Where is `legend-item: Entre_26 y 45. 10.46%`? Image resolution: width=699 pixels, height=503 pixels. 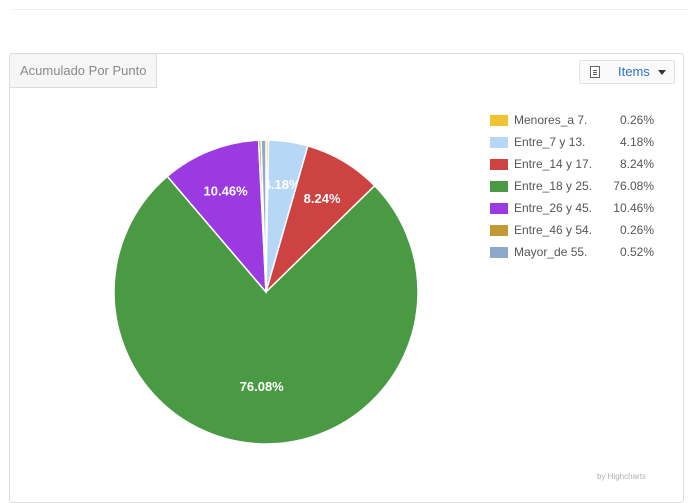
legend-item: Entre_26 y 45. 10.46% is located at coordinates (575, 211).